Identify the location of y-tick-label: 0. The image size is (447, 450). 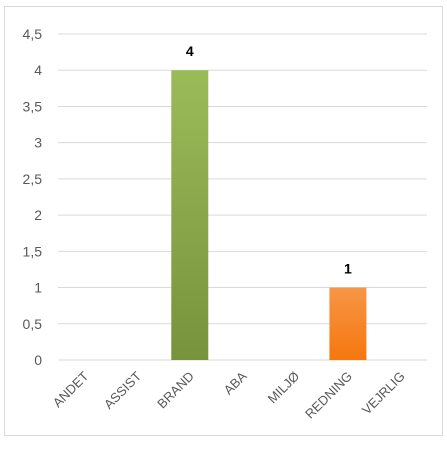
(38, 360).